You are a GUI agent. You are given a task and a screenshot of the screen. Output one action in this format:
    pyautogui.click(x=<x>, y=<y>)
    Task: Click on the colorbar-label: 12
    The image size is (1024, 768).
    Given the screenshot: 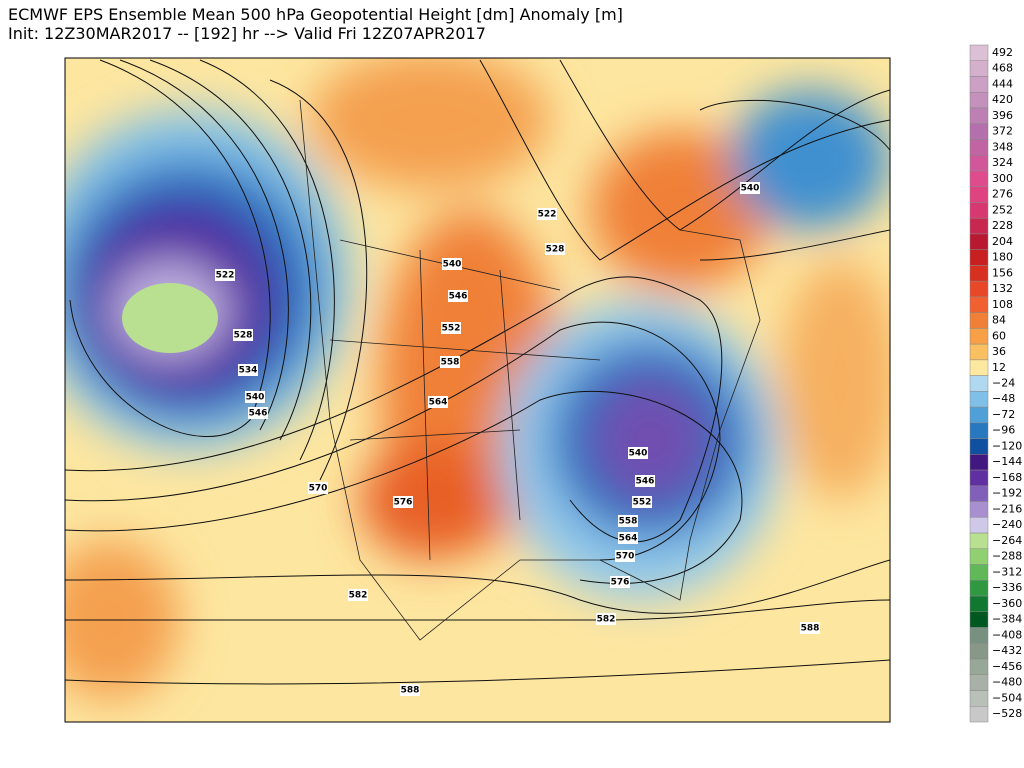 What is the action you would take?
    pyautogui.click(x=999, y=367)
    